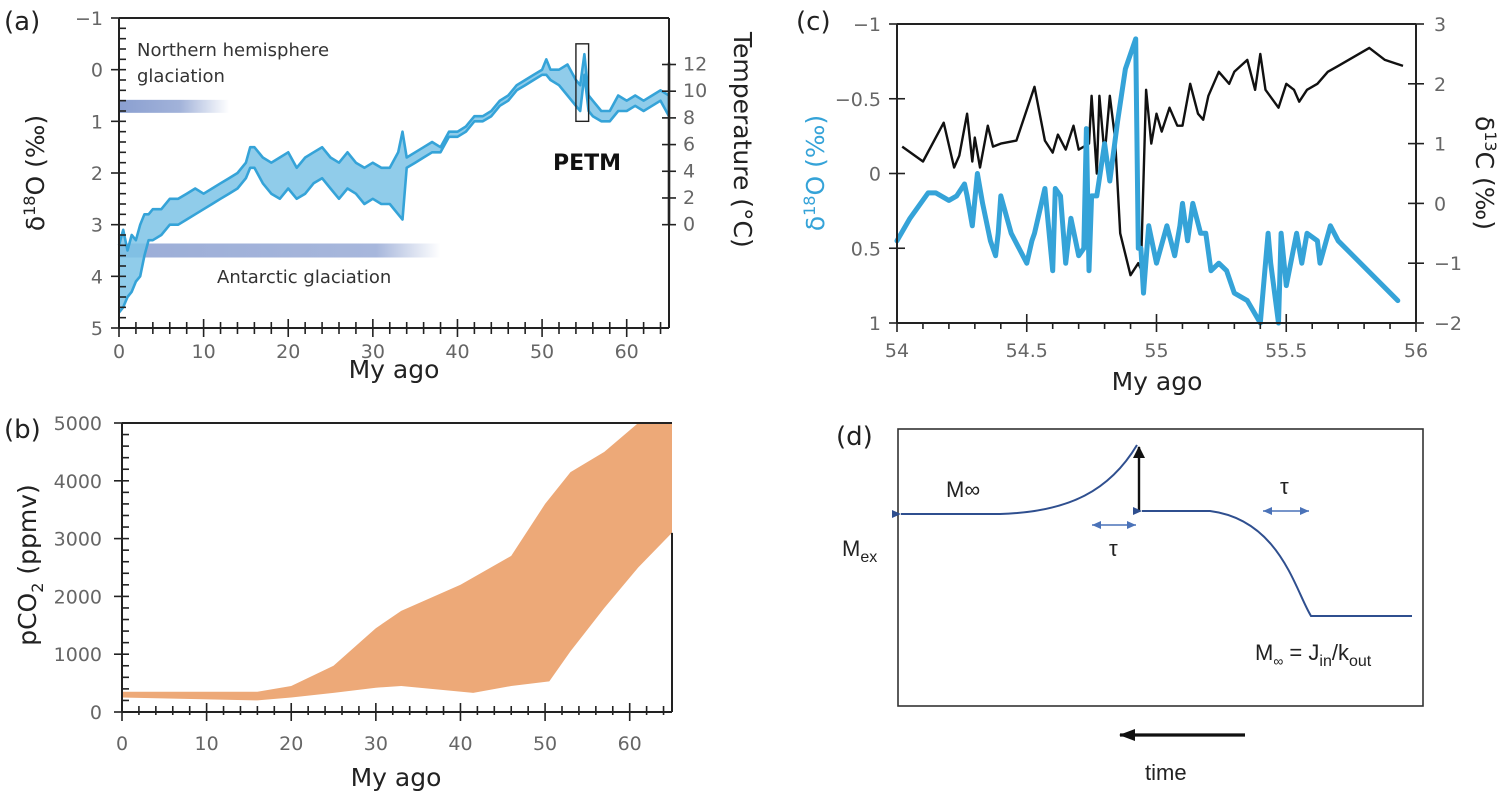 The height and width of the screenshot is (800, 1508). What do you see at coordinates (1156, 351) in the screenshot?
I see `x-tick-label: 55` at bounding box center [1156, 351].